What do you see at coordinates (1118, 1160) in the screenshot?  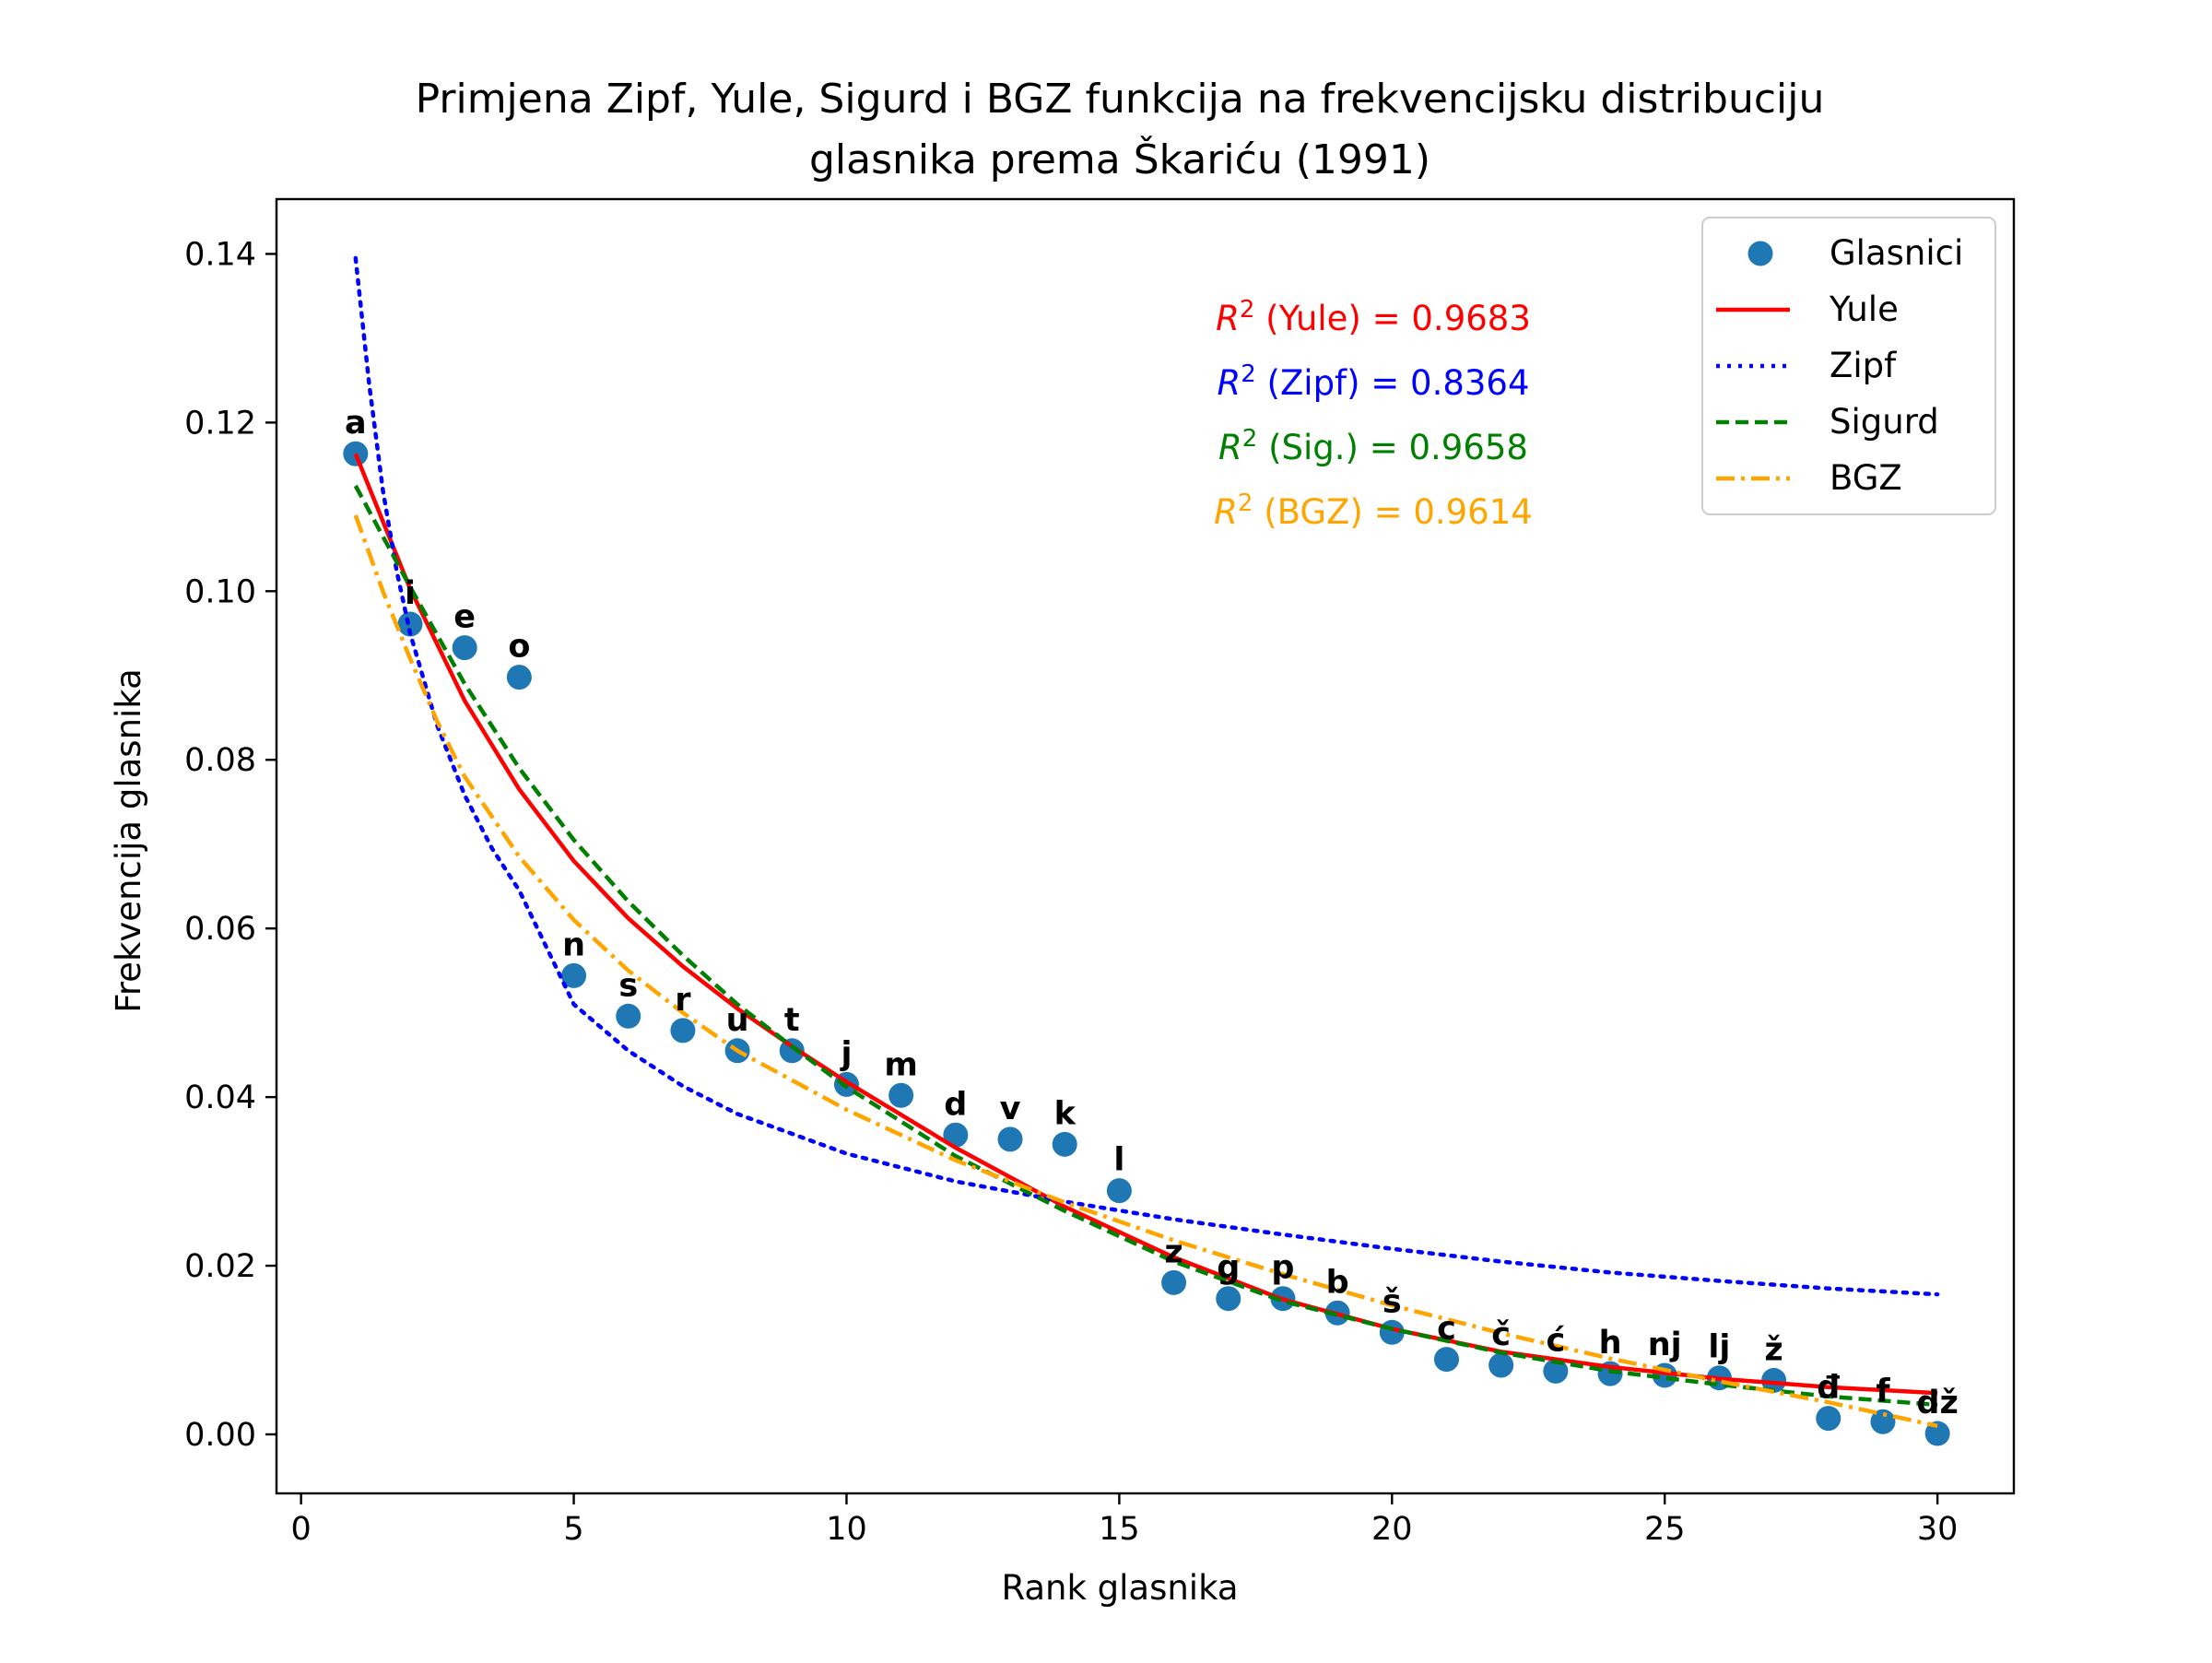 I see `point-label-l: l` at bounding box center [1118, 1160].